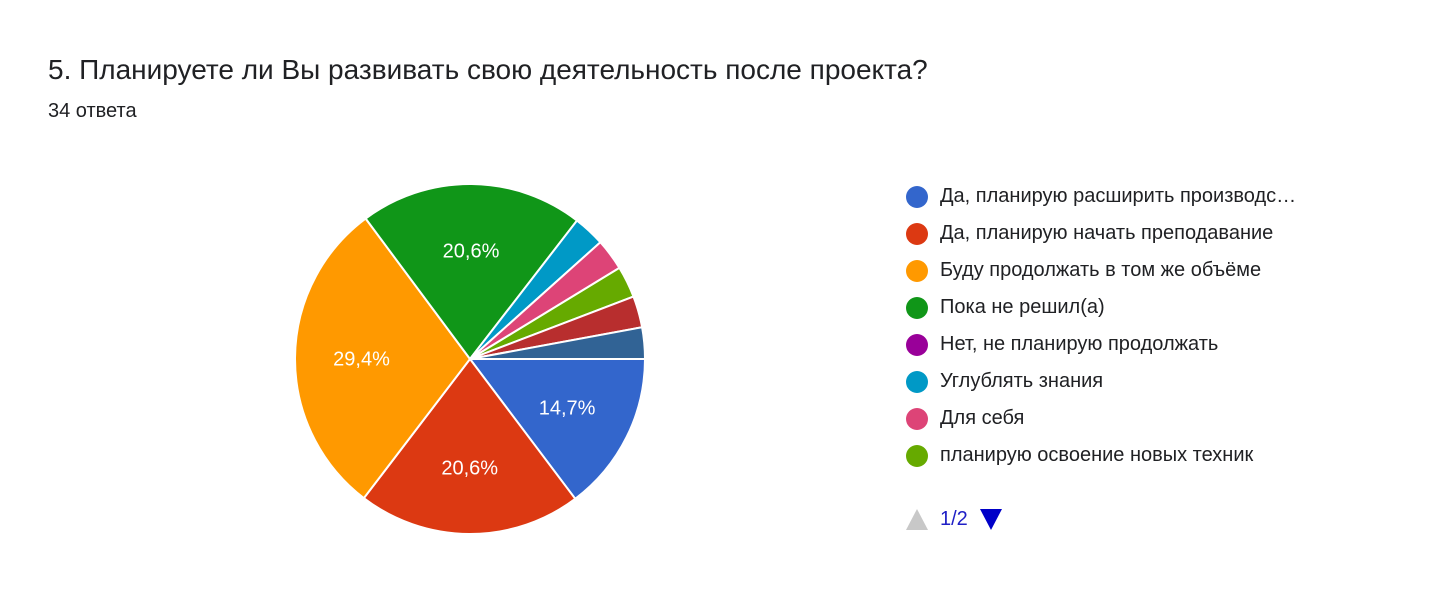  I want to click on legend-label: Пока не решил(а), so click(1022, 307).